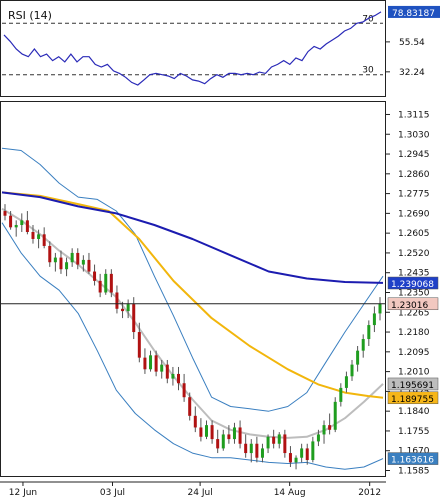 This screenshot has width=442, height=498. What do you see at coordinates (414, 274) in the screenshot?
I see `price-tick-label: 1.2435` at bounding box center [414, 274].